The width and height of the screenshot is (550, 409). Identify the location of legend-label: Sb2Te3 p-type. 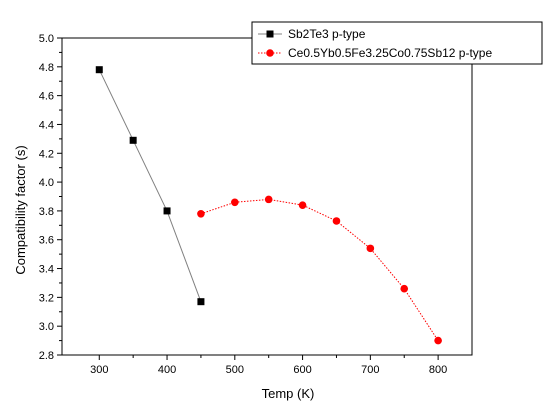
(327, 34).